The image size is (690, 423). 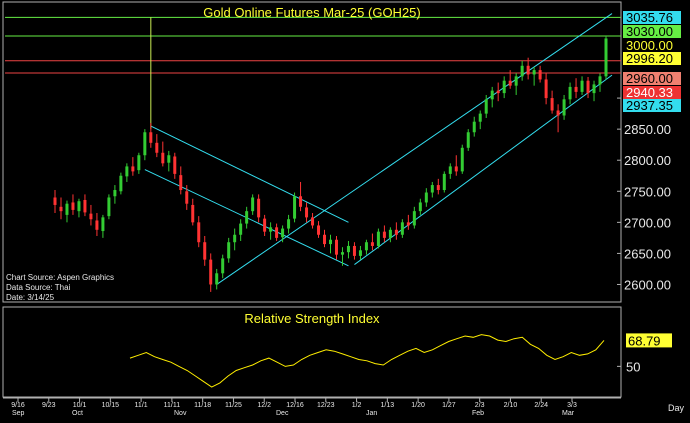 What do you see at coordinates (649, 92) in the screenshot?
I see `price-label-text: 2940.33` at bounding box center [649, 92].